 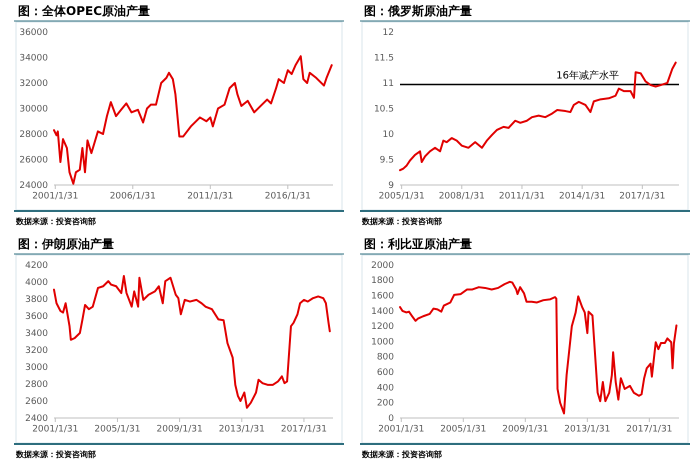 I want to click on y-tick-label: 34000, so click(x=33, y=58).